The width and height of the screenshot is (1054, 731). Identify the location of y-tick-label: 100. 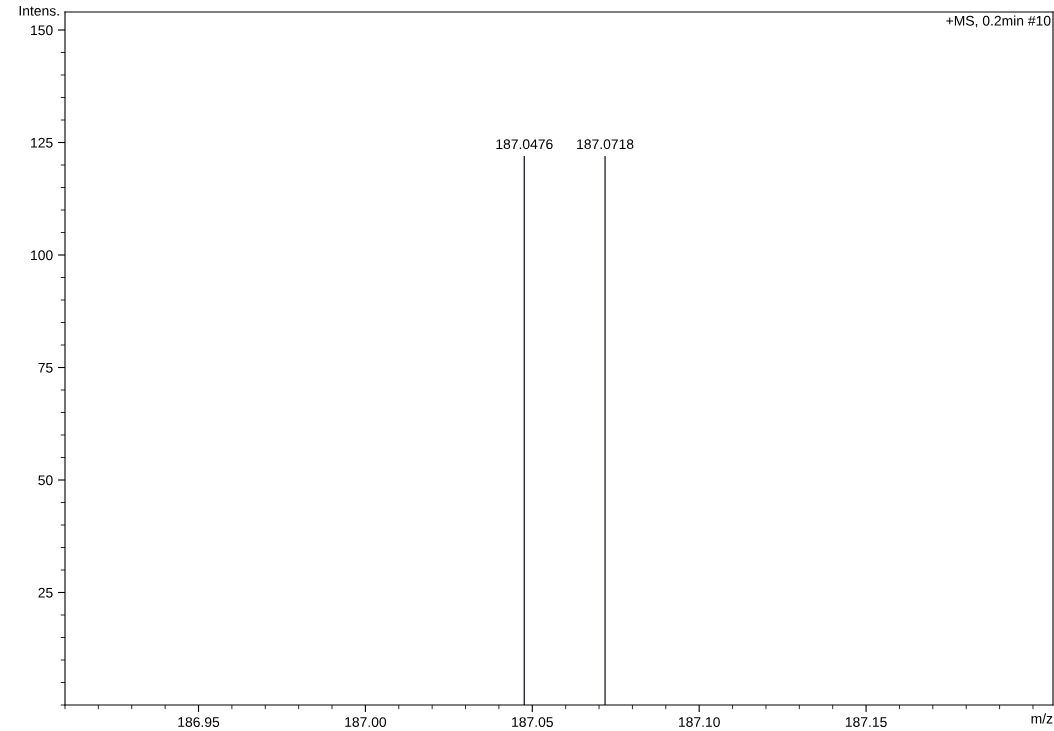
(42, 255).